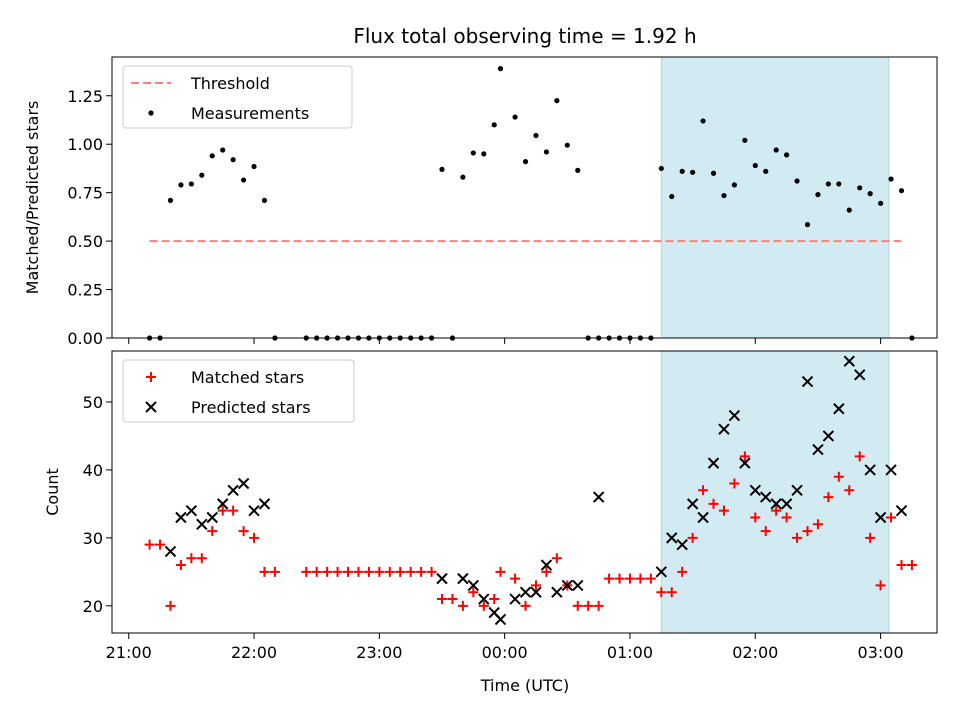 Image resolution: width=960 pixels, height=720 pixels. What do you see at coordinates (85, 96) in the screenshot?
I see `y-tick-label: 1.25` at bounding box center [85, 96].